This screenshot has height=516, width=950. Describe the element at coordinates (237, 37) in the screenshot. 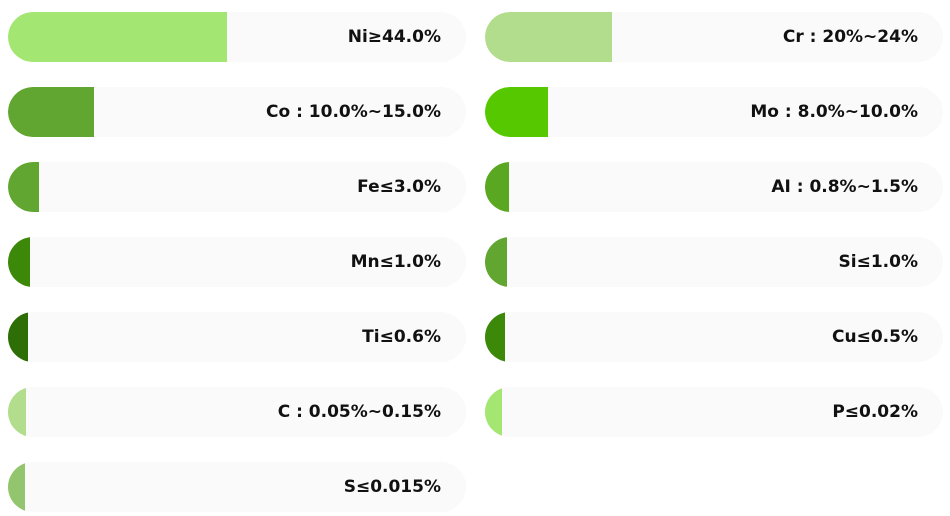

I see `bar-track: Ni≥44.0%` at that location.